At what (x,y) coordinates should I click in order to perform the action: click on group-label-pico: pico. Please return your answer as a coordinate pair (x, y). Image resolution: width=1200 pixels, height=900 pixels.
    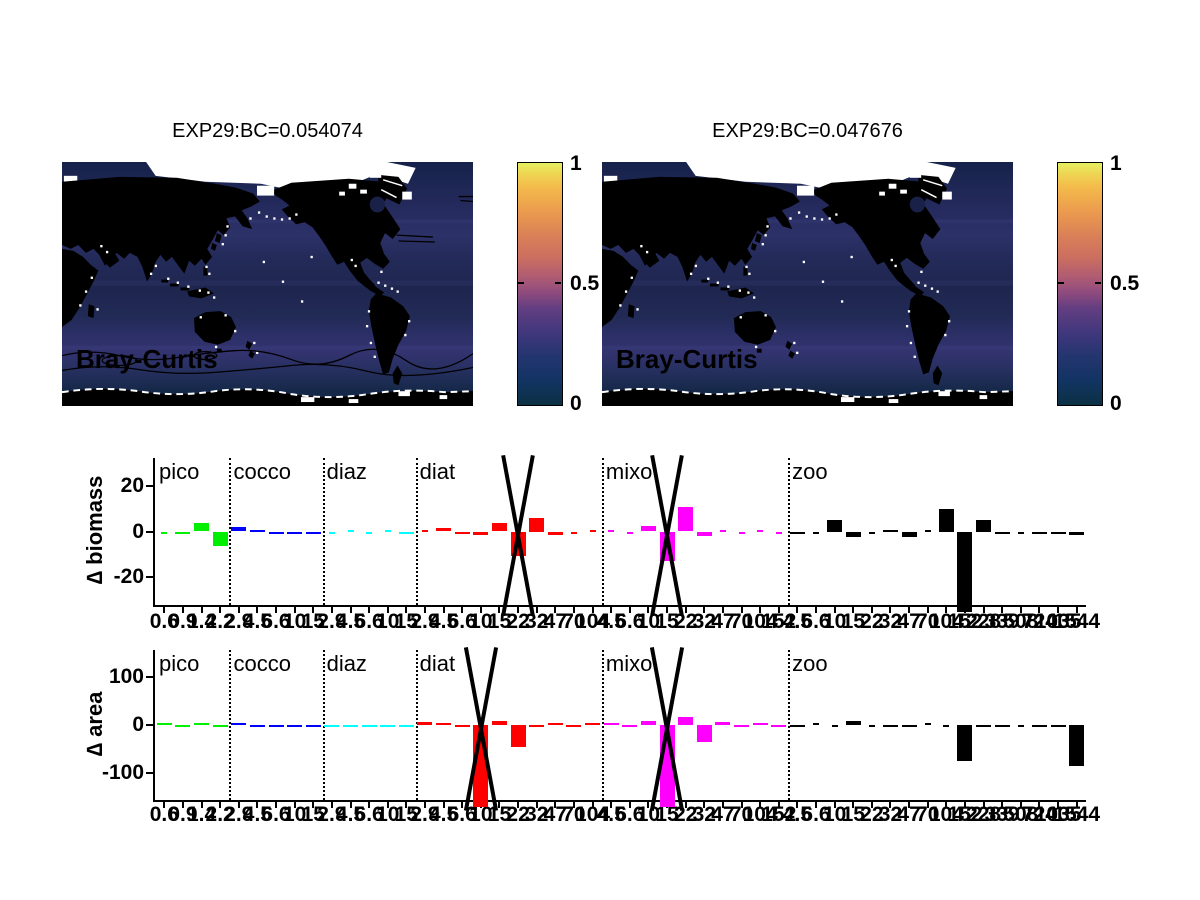
    Looking at the image, I should click on (179, 471).